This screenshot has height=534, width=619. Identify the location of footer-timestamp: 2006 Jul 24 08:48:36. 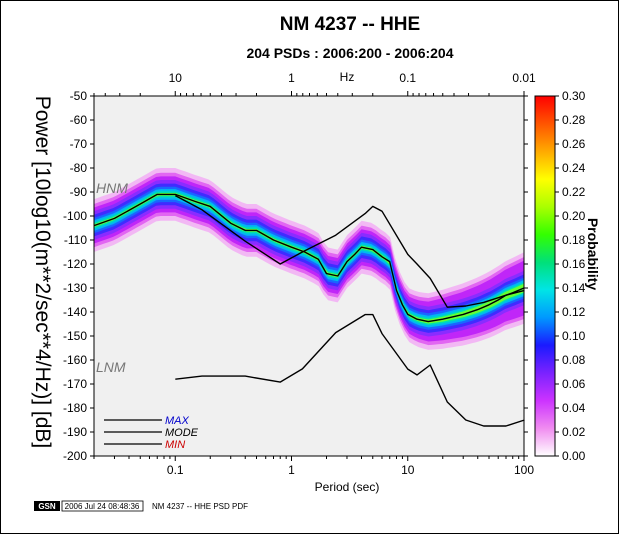
(102, 506).